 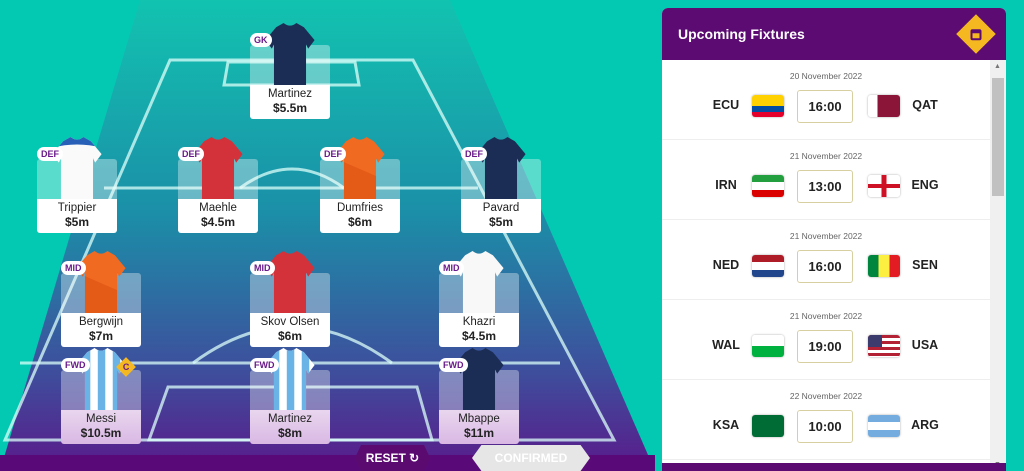 I want to click on player-label: Martinez $8m, so click(x=290, y=427).